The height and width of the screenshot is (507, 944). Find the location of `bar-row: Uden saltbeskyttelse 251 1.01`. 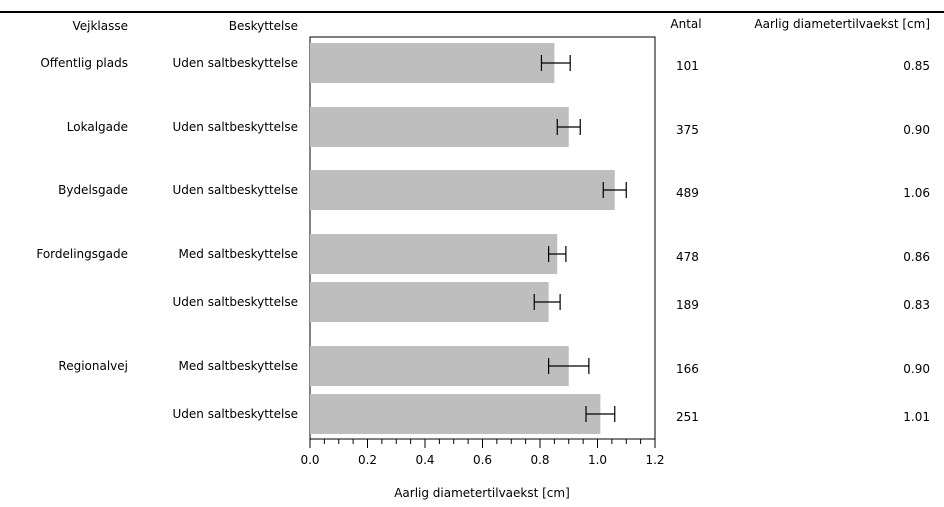

bar-row: Uden saltbeskyttelse 251 1.01 is located at coordinates (551, 414).